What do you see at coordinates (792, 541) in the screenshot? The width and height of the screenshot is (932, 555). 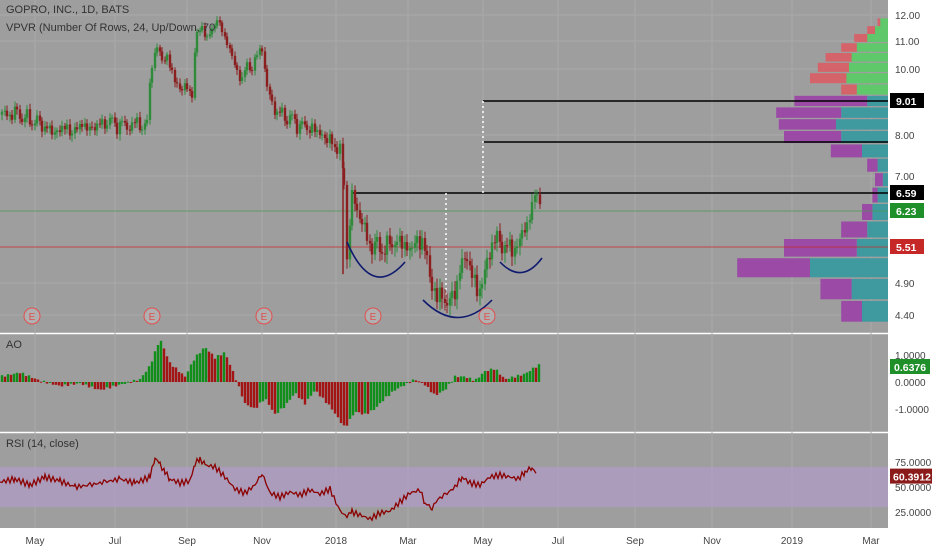 I see `x-tick-label: 2019` at bounding box center [792, 541].